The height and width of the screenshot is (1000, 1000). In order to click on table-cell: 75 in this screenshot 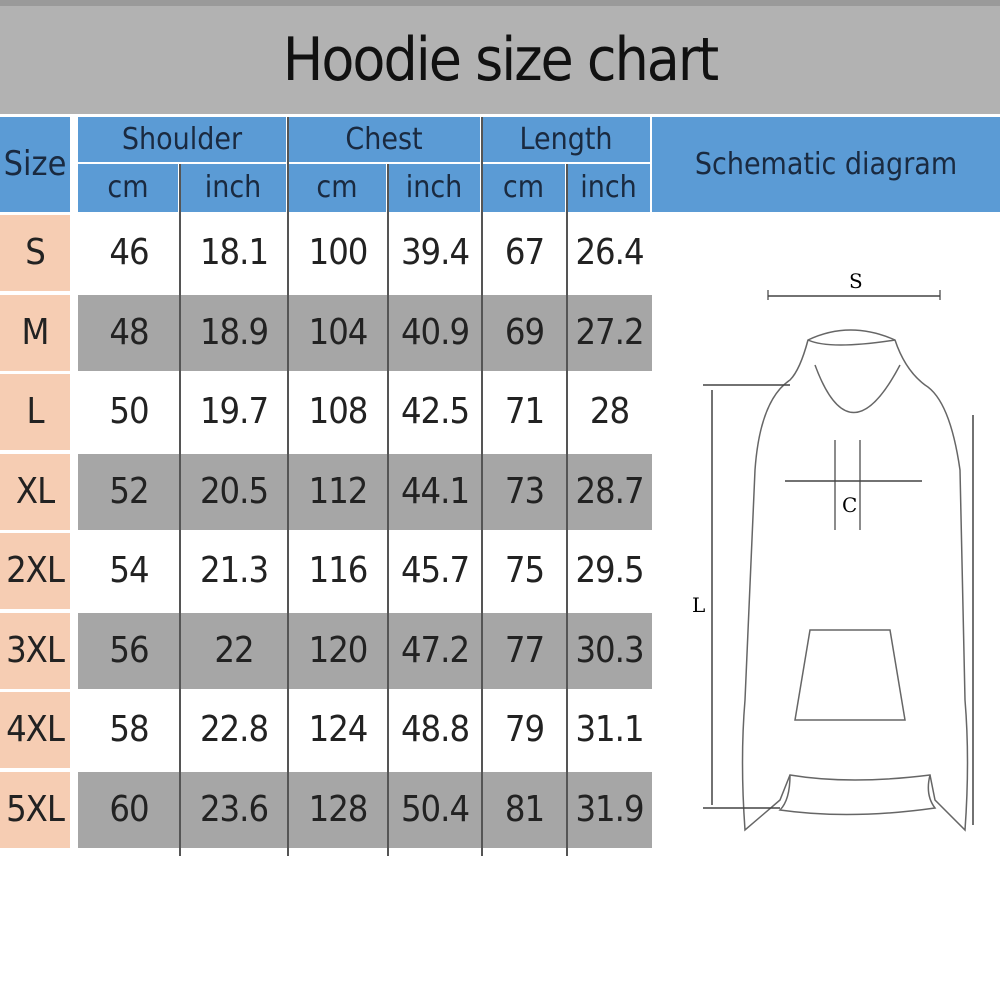, I will do `click(524, 571)`.